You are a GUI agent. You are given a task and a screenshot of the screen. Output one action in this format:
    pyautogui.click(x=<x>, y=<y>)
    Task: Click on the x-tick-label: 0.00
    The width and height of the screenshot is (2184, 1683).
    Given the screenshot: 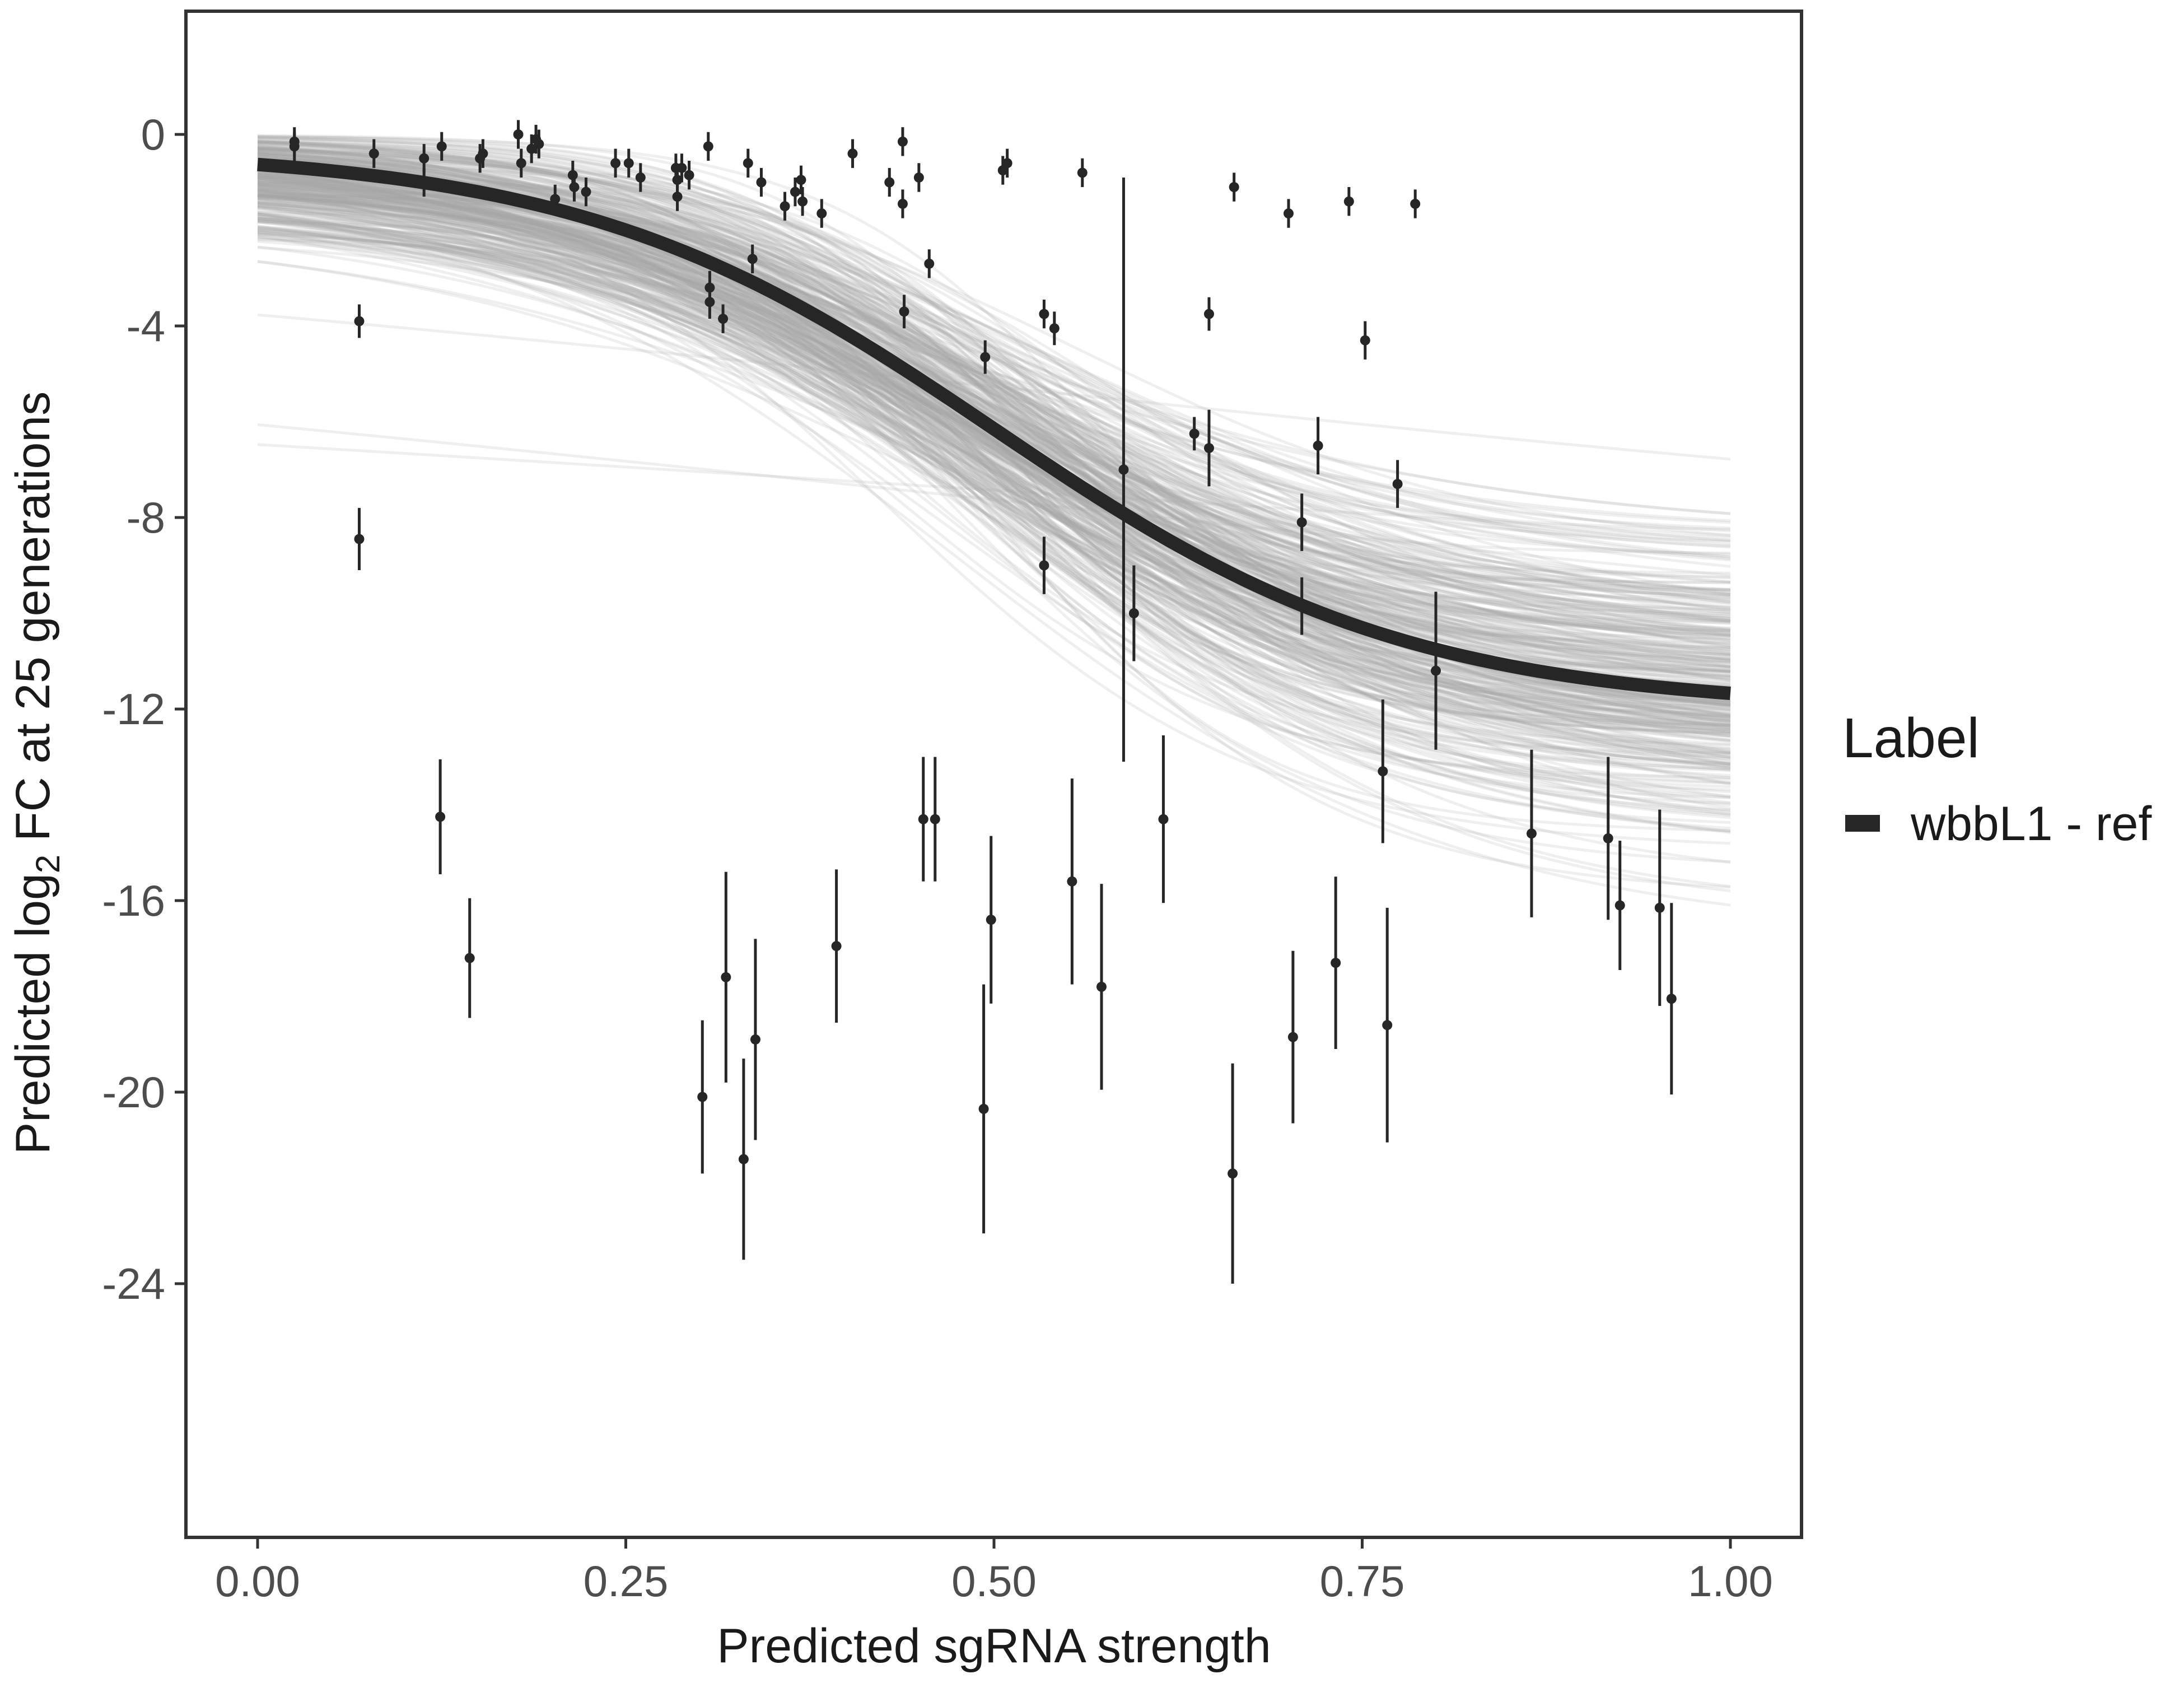 What is the action you would take?
    pyautogui.click(x=258, y=1581)
    